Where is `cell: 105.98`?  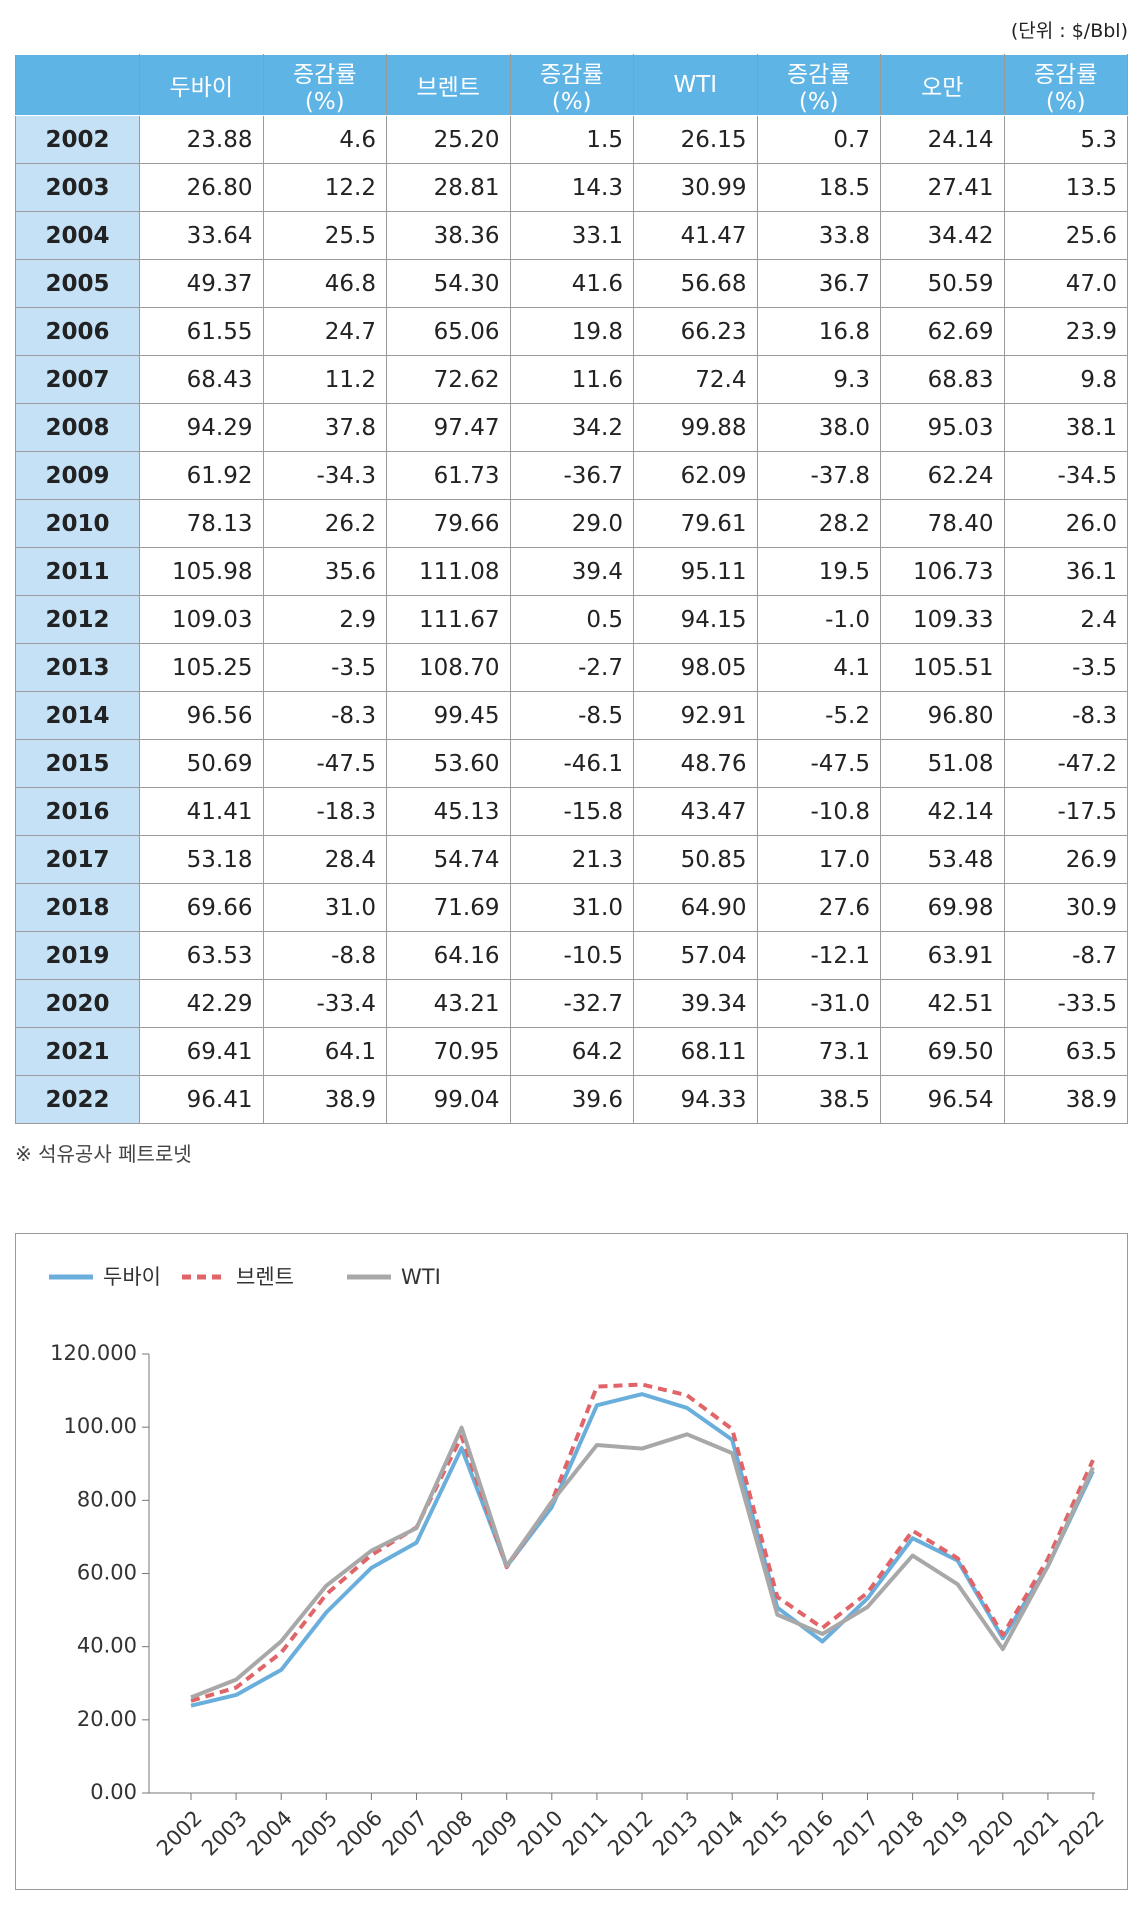 cell: 105.98 is located at coordinates (201, 571).